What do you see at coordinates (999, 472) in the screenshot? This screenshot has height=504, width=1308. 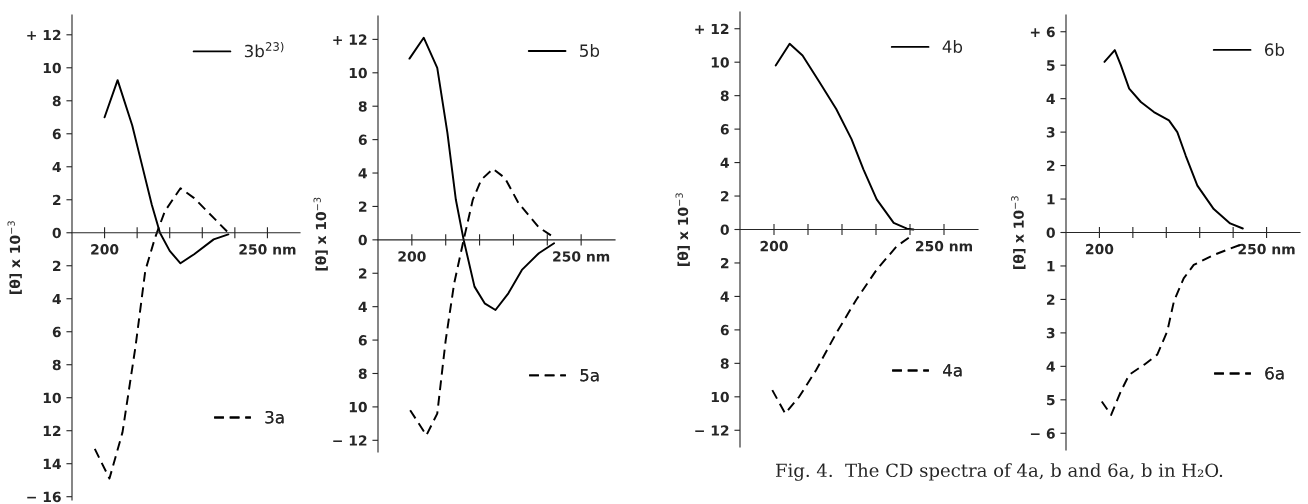 I see `caption: Fig. 4. The CD spectra of 4a, b and 6a, b in H₂O.` at bounding box center [999, 472].